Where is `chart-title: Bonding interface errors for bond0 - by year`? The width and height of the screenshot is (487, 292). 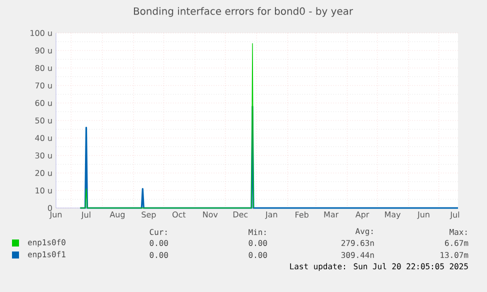
chart-title: Bonding interface errors for bond0 - by year is located at coordinates (244, 12).